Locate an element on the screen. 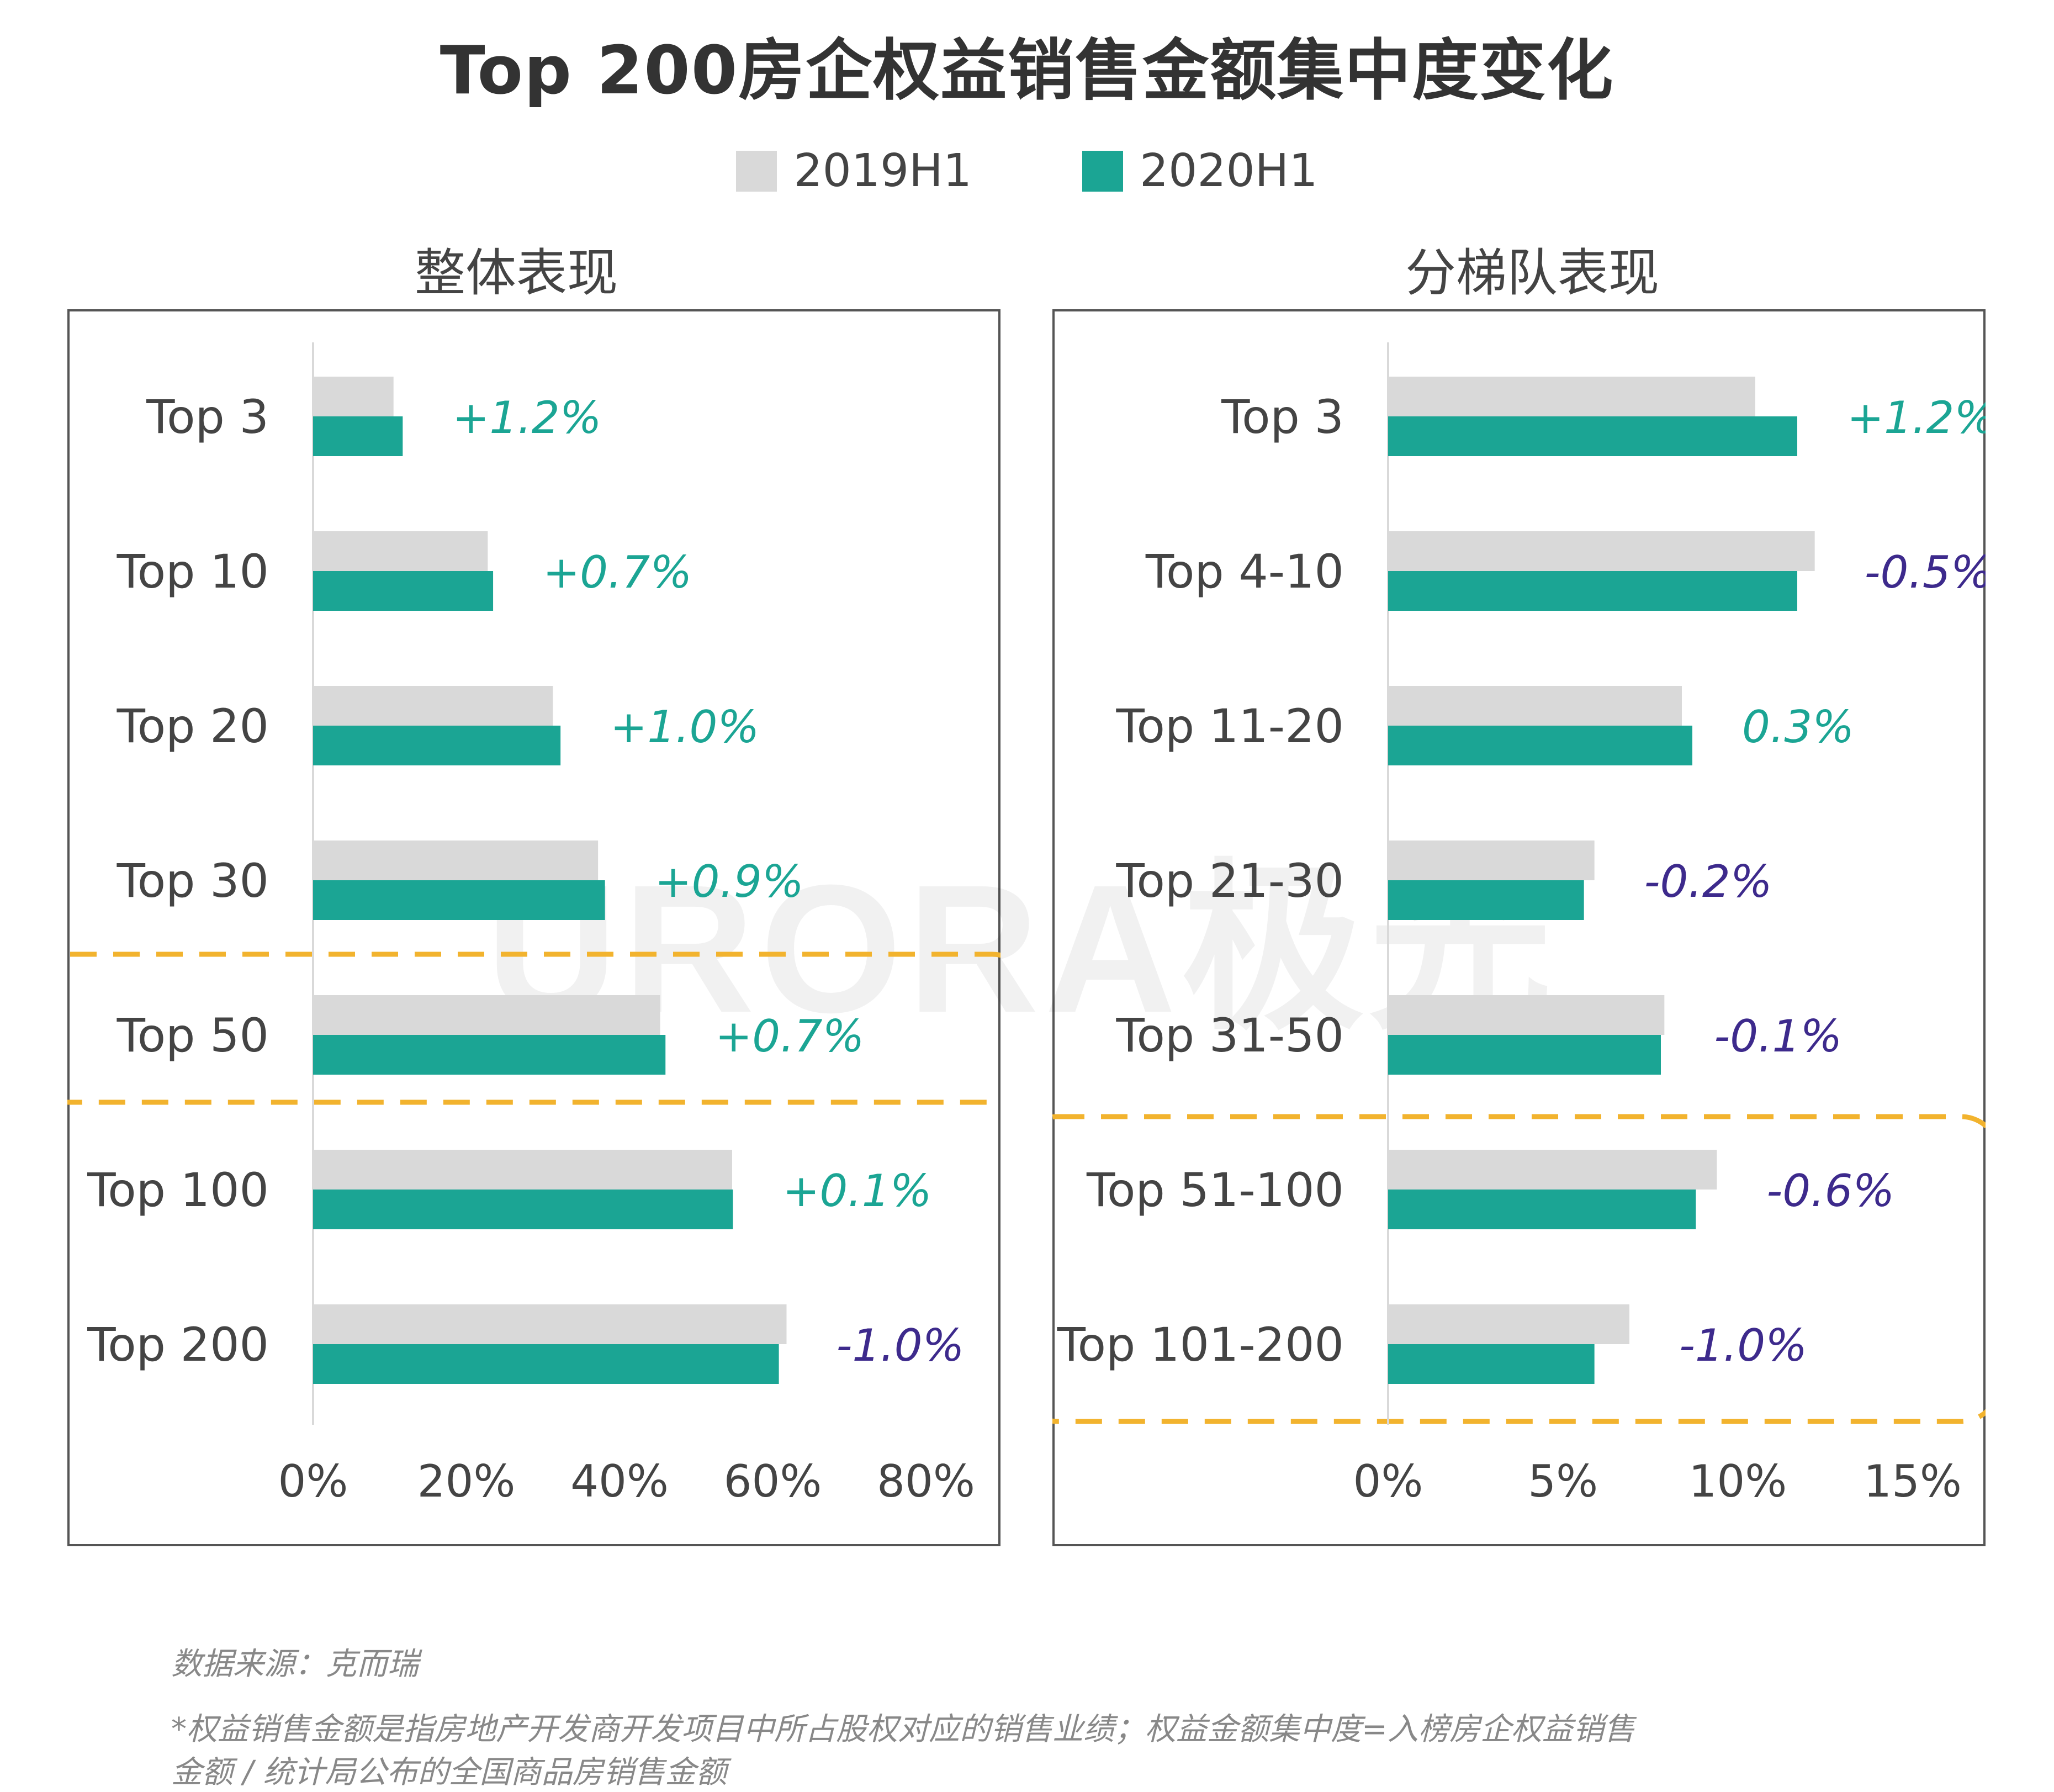 This screenshot has height=1792, width=2054. category-label: Top 11-20 is located at coordinates (1229, 726).